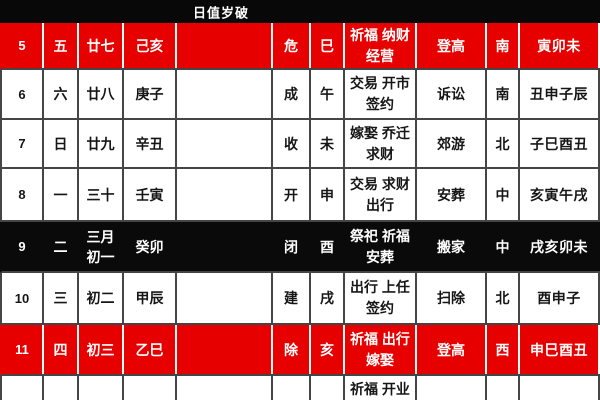 This screenshot has width=600, height=400. Describe the element at coordinates (61, 194) in the screenshot. I see `cell-weekday: 一` at that location.